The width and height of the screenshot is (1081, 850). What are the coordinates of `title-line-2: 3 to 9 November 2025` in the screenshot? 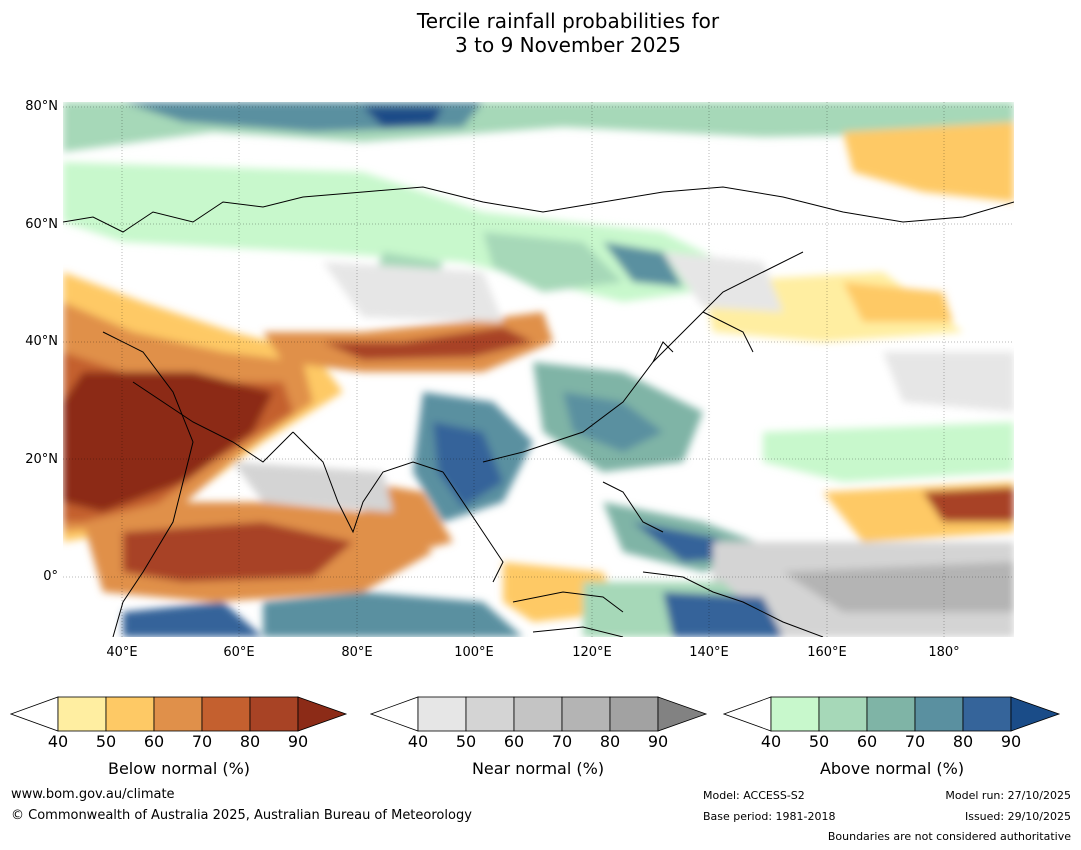 It's located at (568, 45).